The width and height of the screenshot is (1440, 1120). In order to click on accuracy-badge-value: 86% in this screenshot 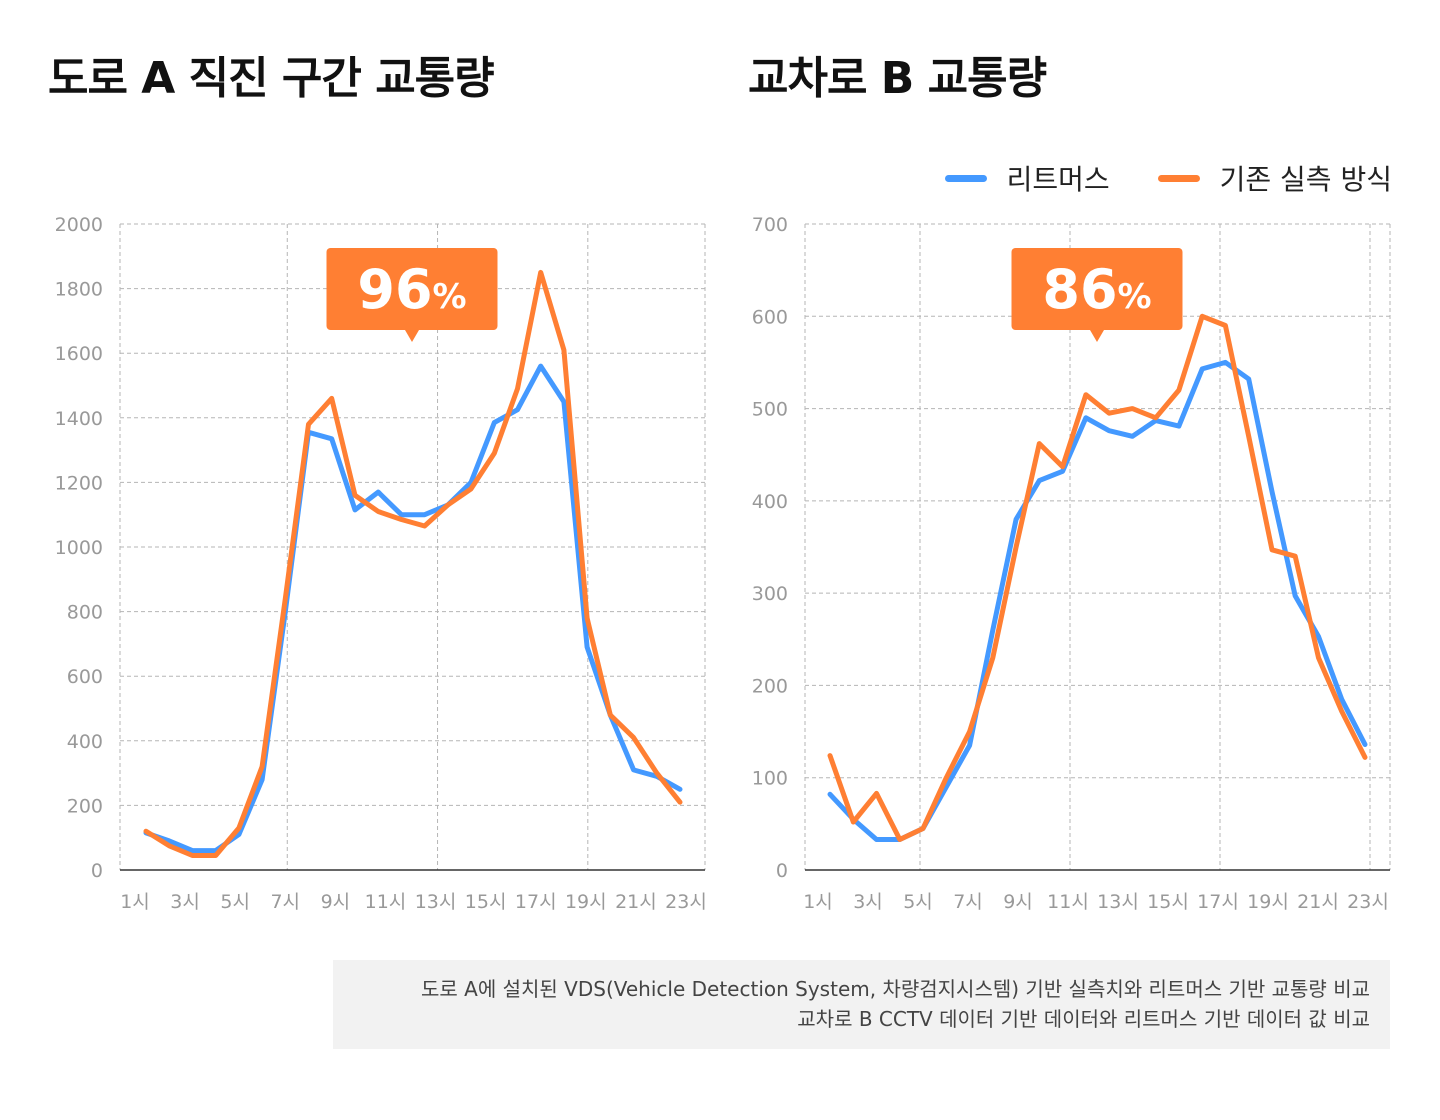, I will do `click(1096, 289)`.